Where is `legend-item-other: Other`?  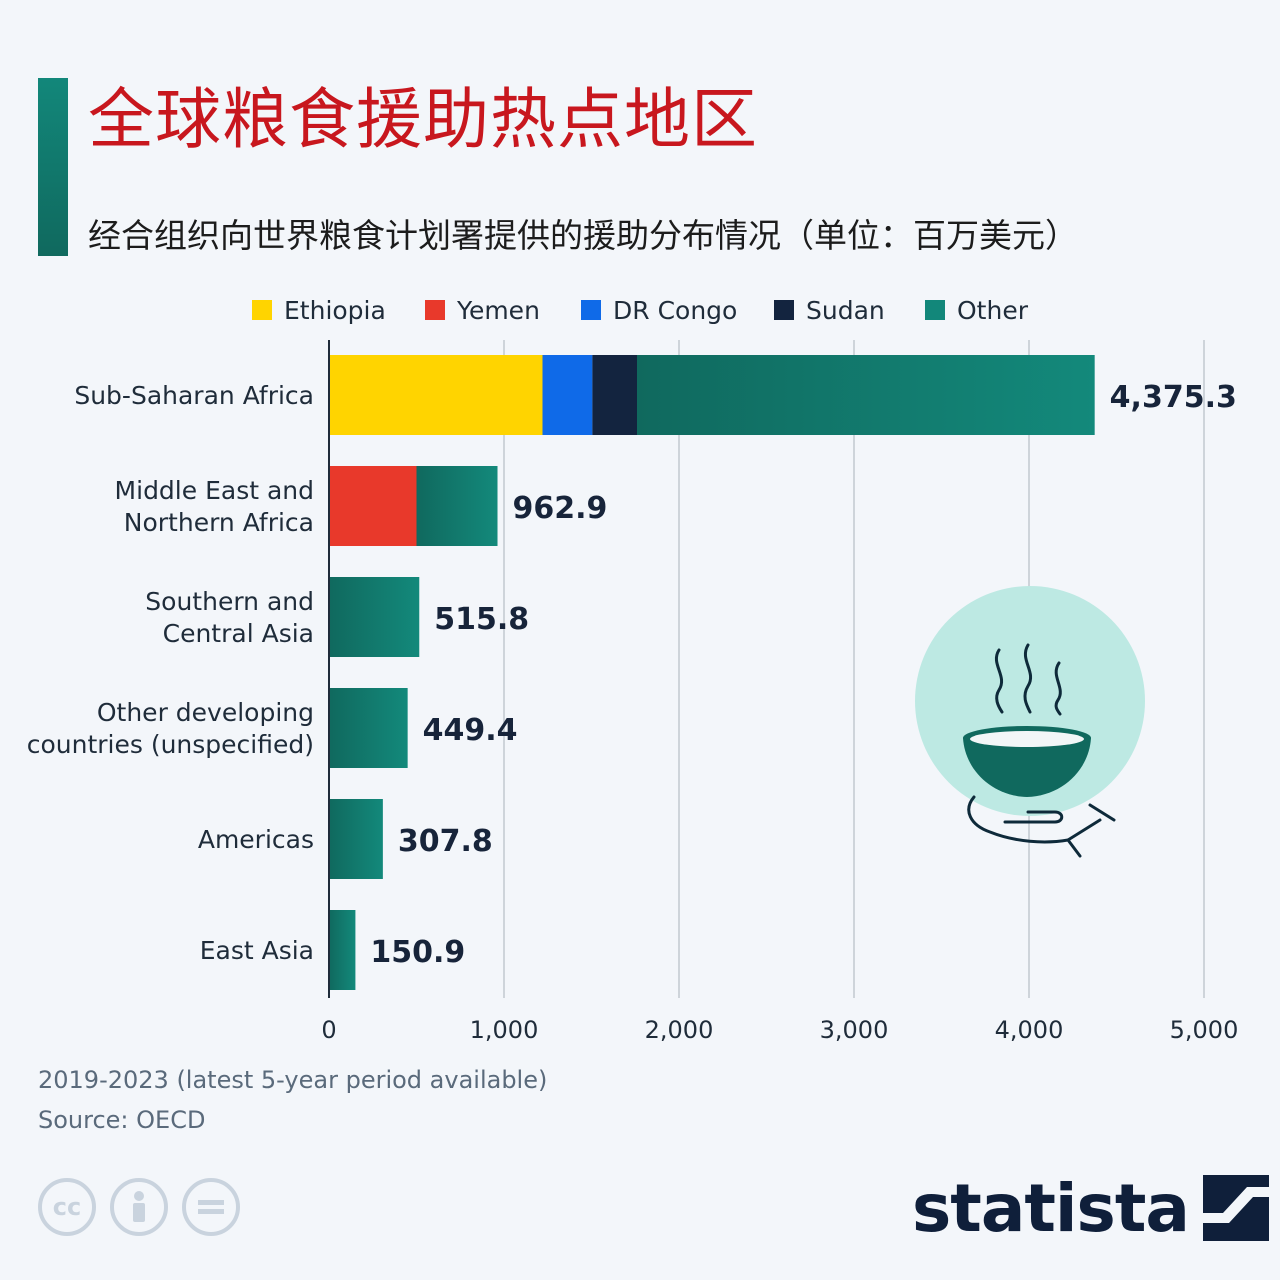
legend-item-other: Other is located at coordinates (976, 310).